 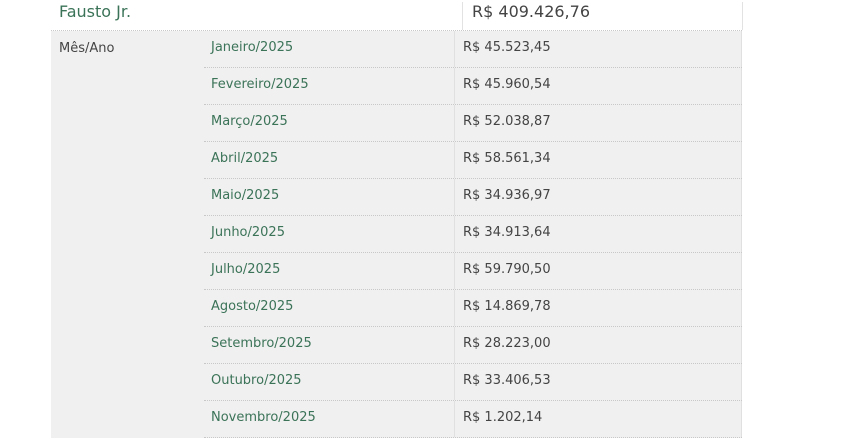 I want to click on month-cell: Março/2025, so click(x=249, y=121).